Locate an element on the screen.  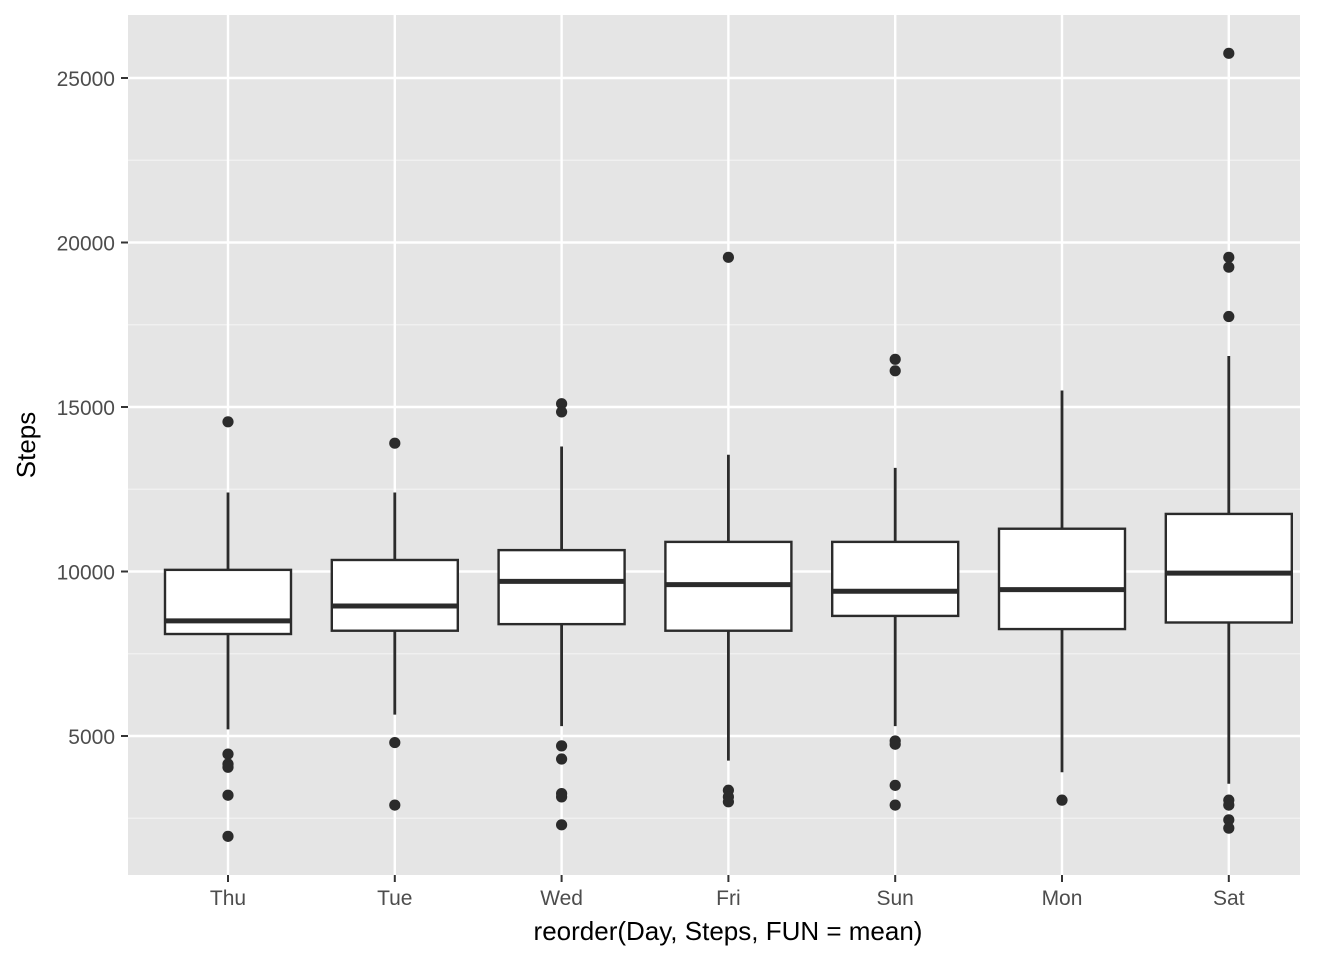
y-axis-ticks: 5000 10000 15000 20000 25000 is located at coordinates (92, 408).